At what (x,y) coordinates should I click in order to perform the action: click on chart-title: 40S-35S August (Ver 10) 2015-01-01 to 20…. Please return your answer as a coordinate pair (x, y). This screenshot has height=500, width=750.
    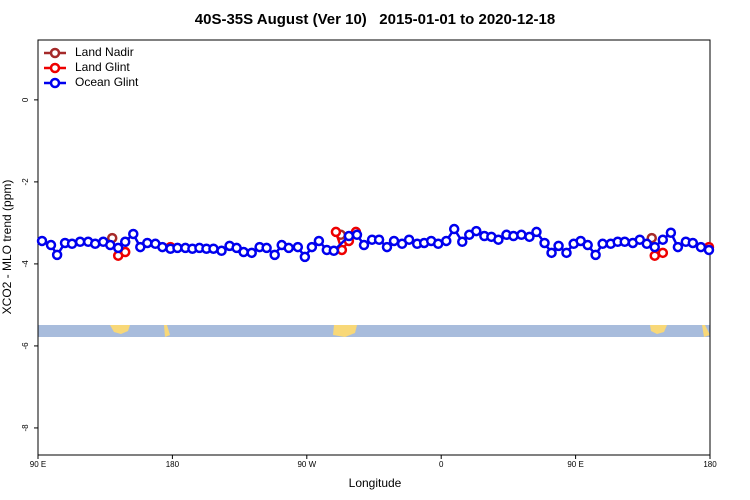
    Looking at the image, I should click on (375, 19).